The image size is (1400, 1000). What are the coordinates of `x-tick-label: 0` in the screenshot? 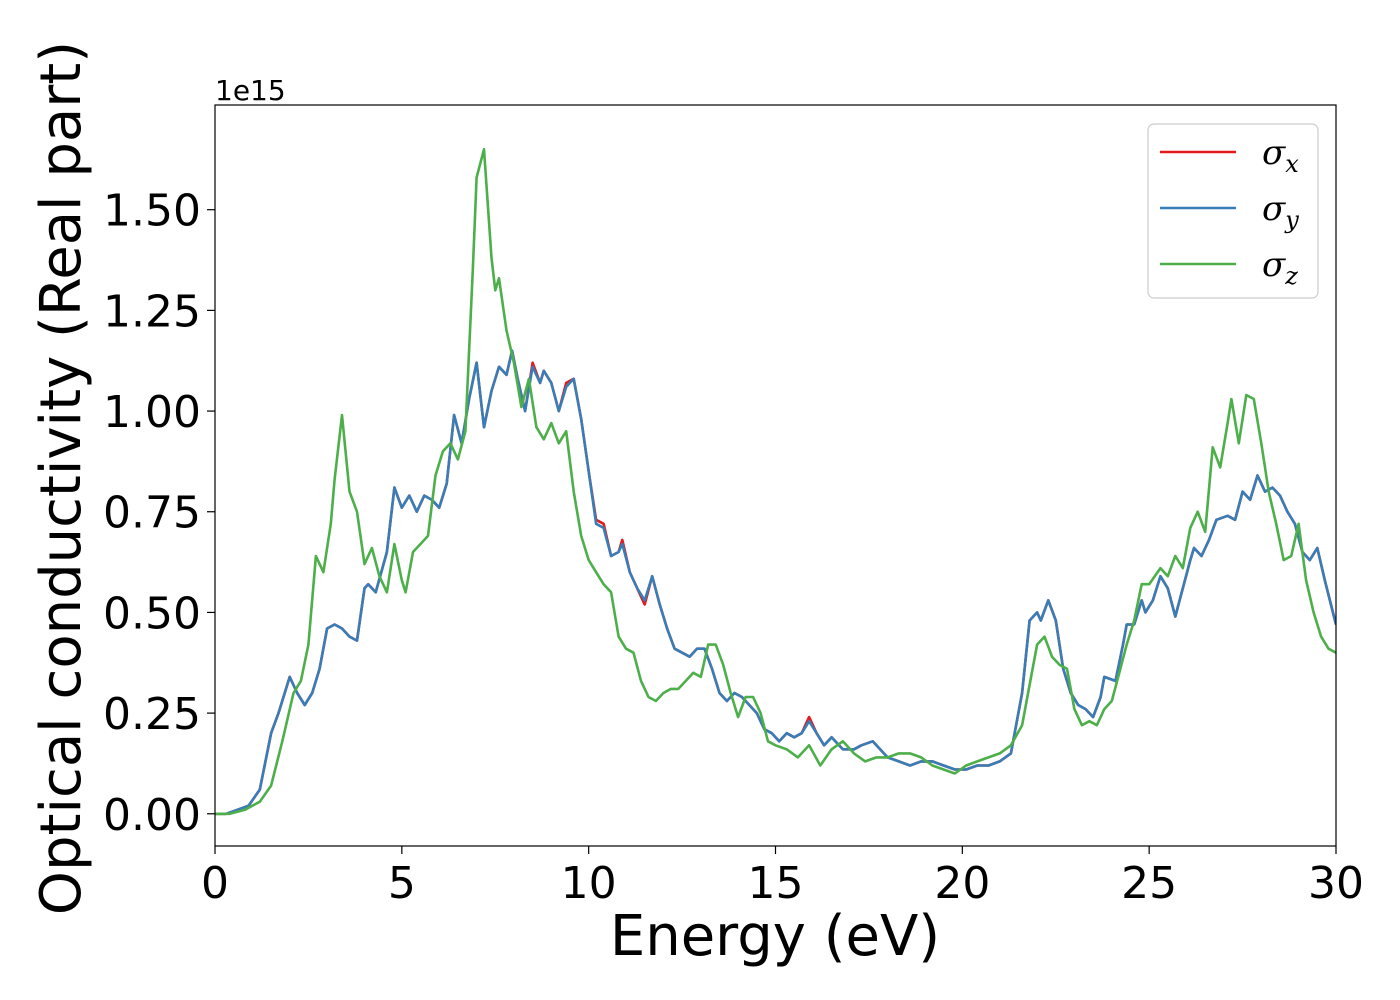 It's located at (215, 883).